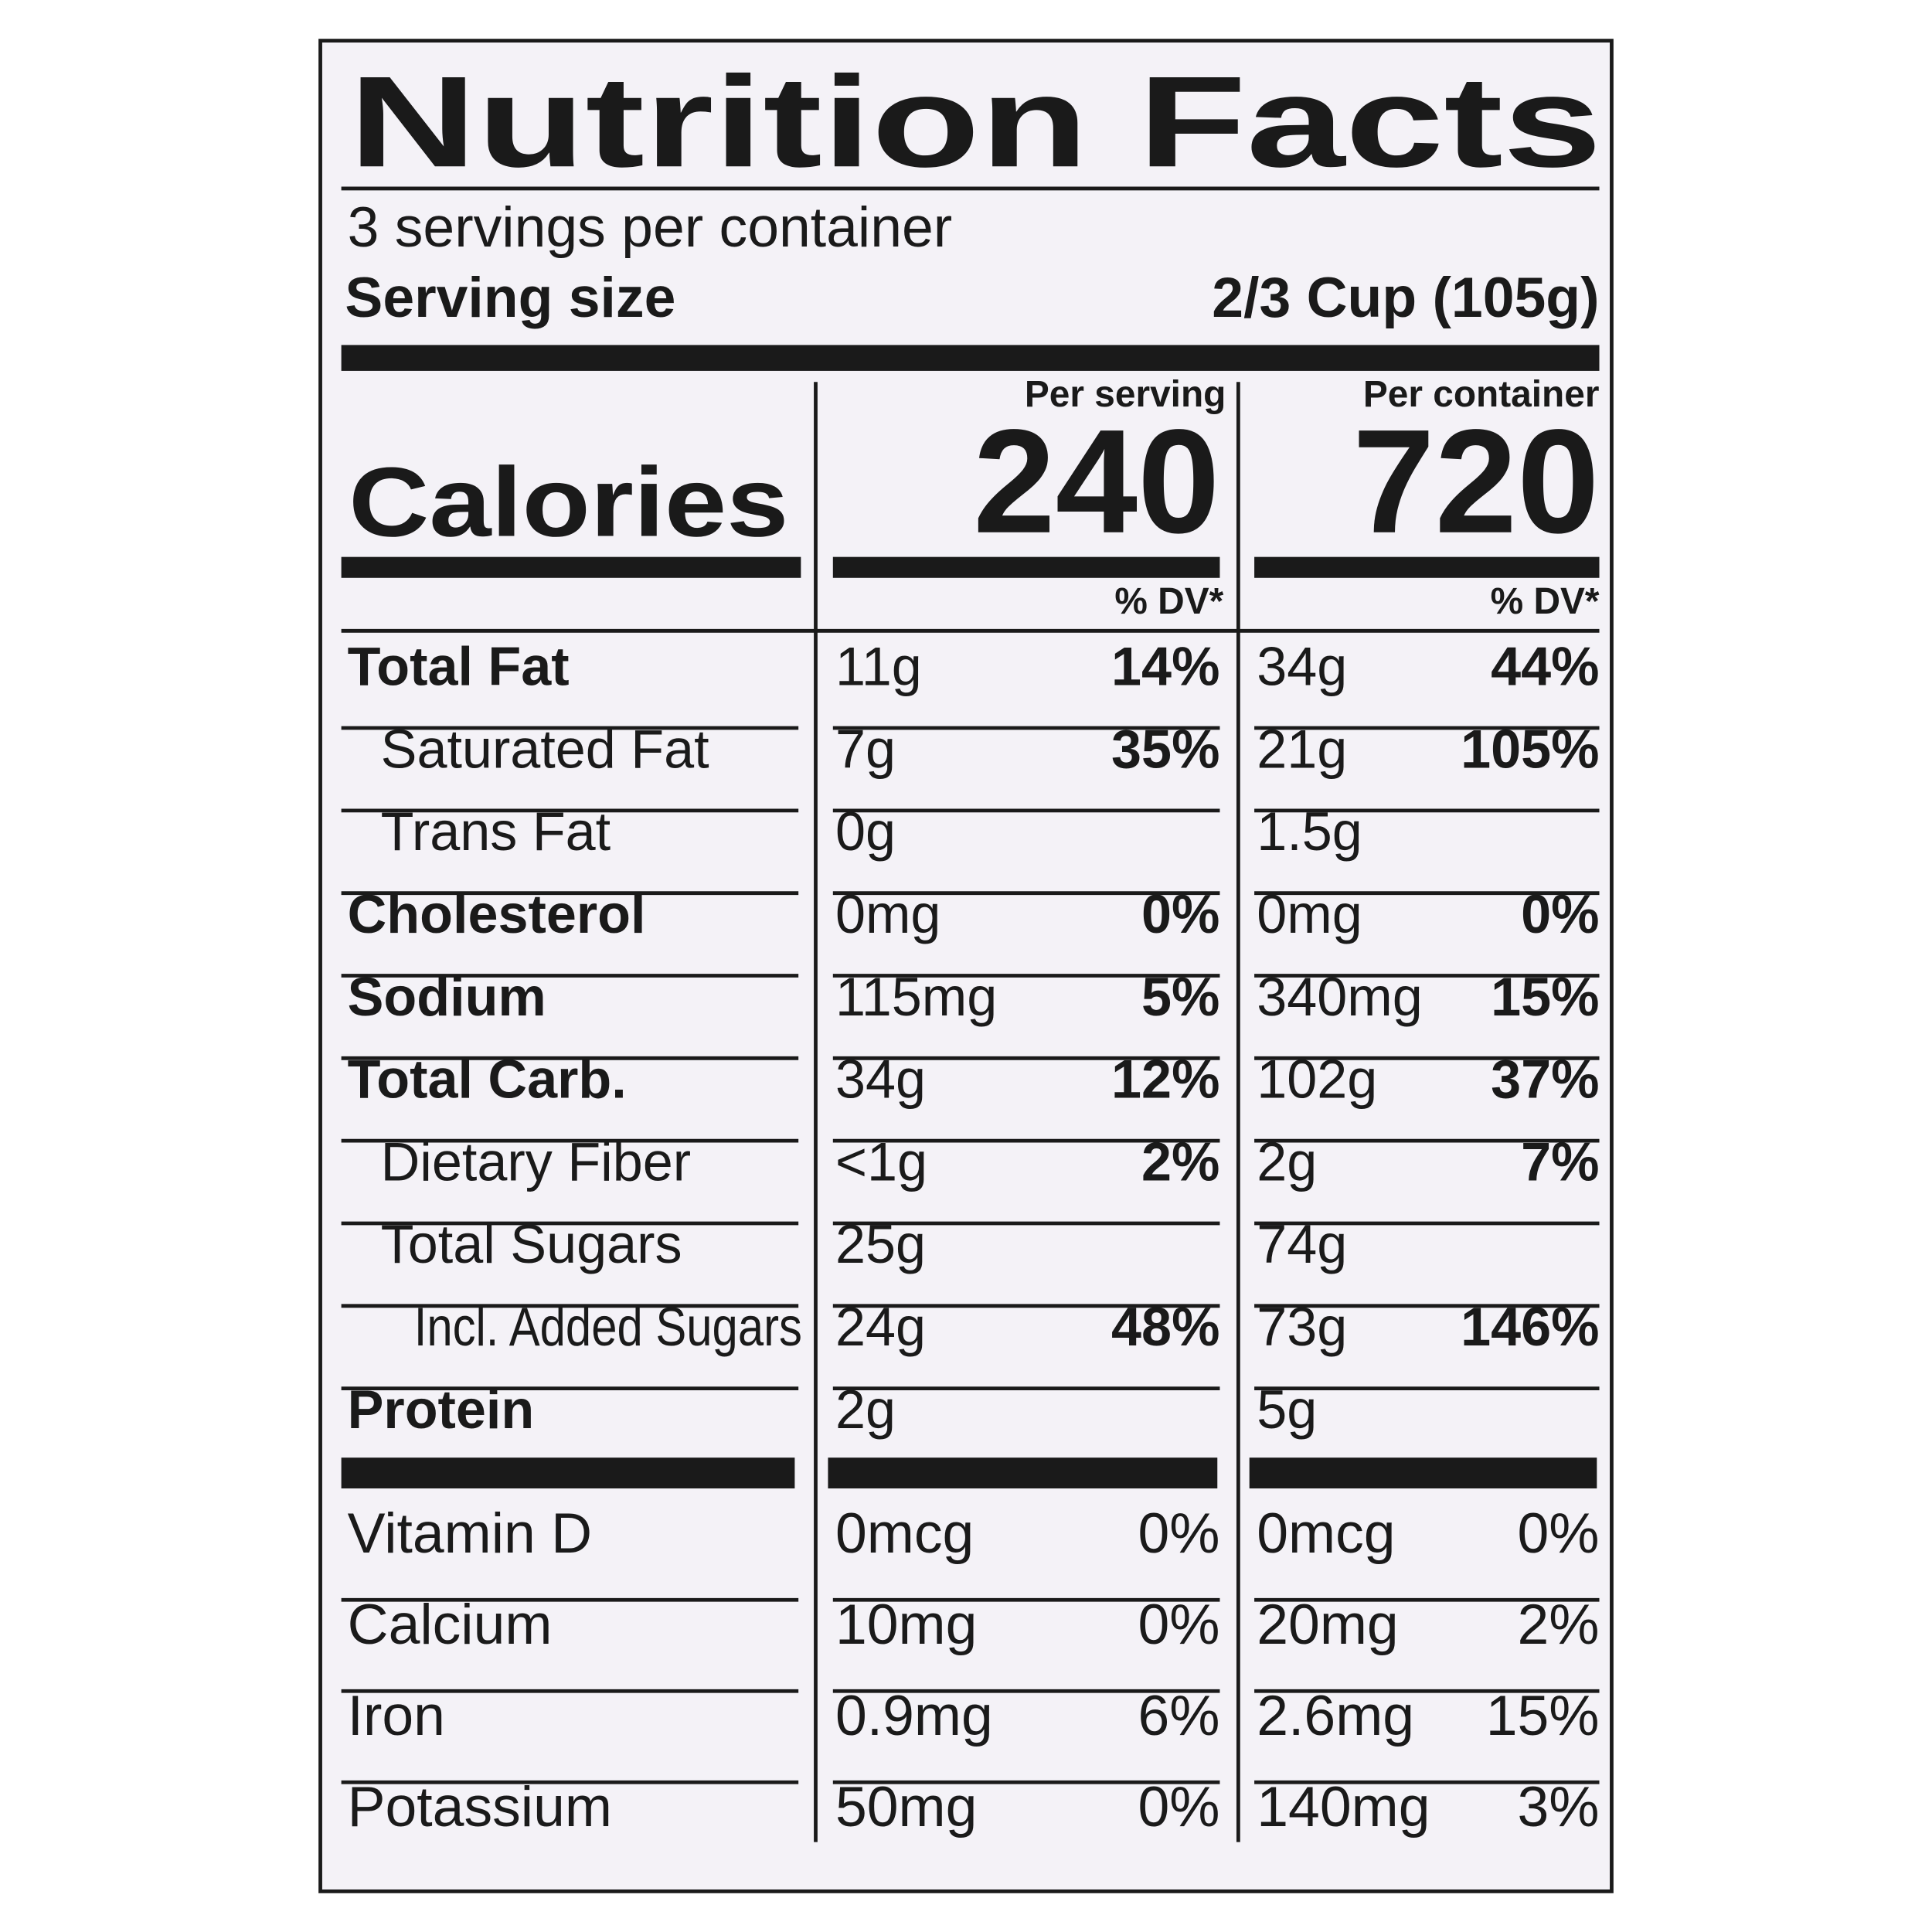 Image resolution: width=1932 pixels, height=1932 pixels. I want to click on dv-per-serving: 5%, so click(1180, 997).